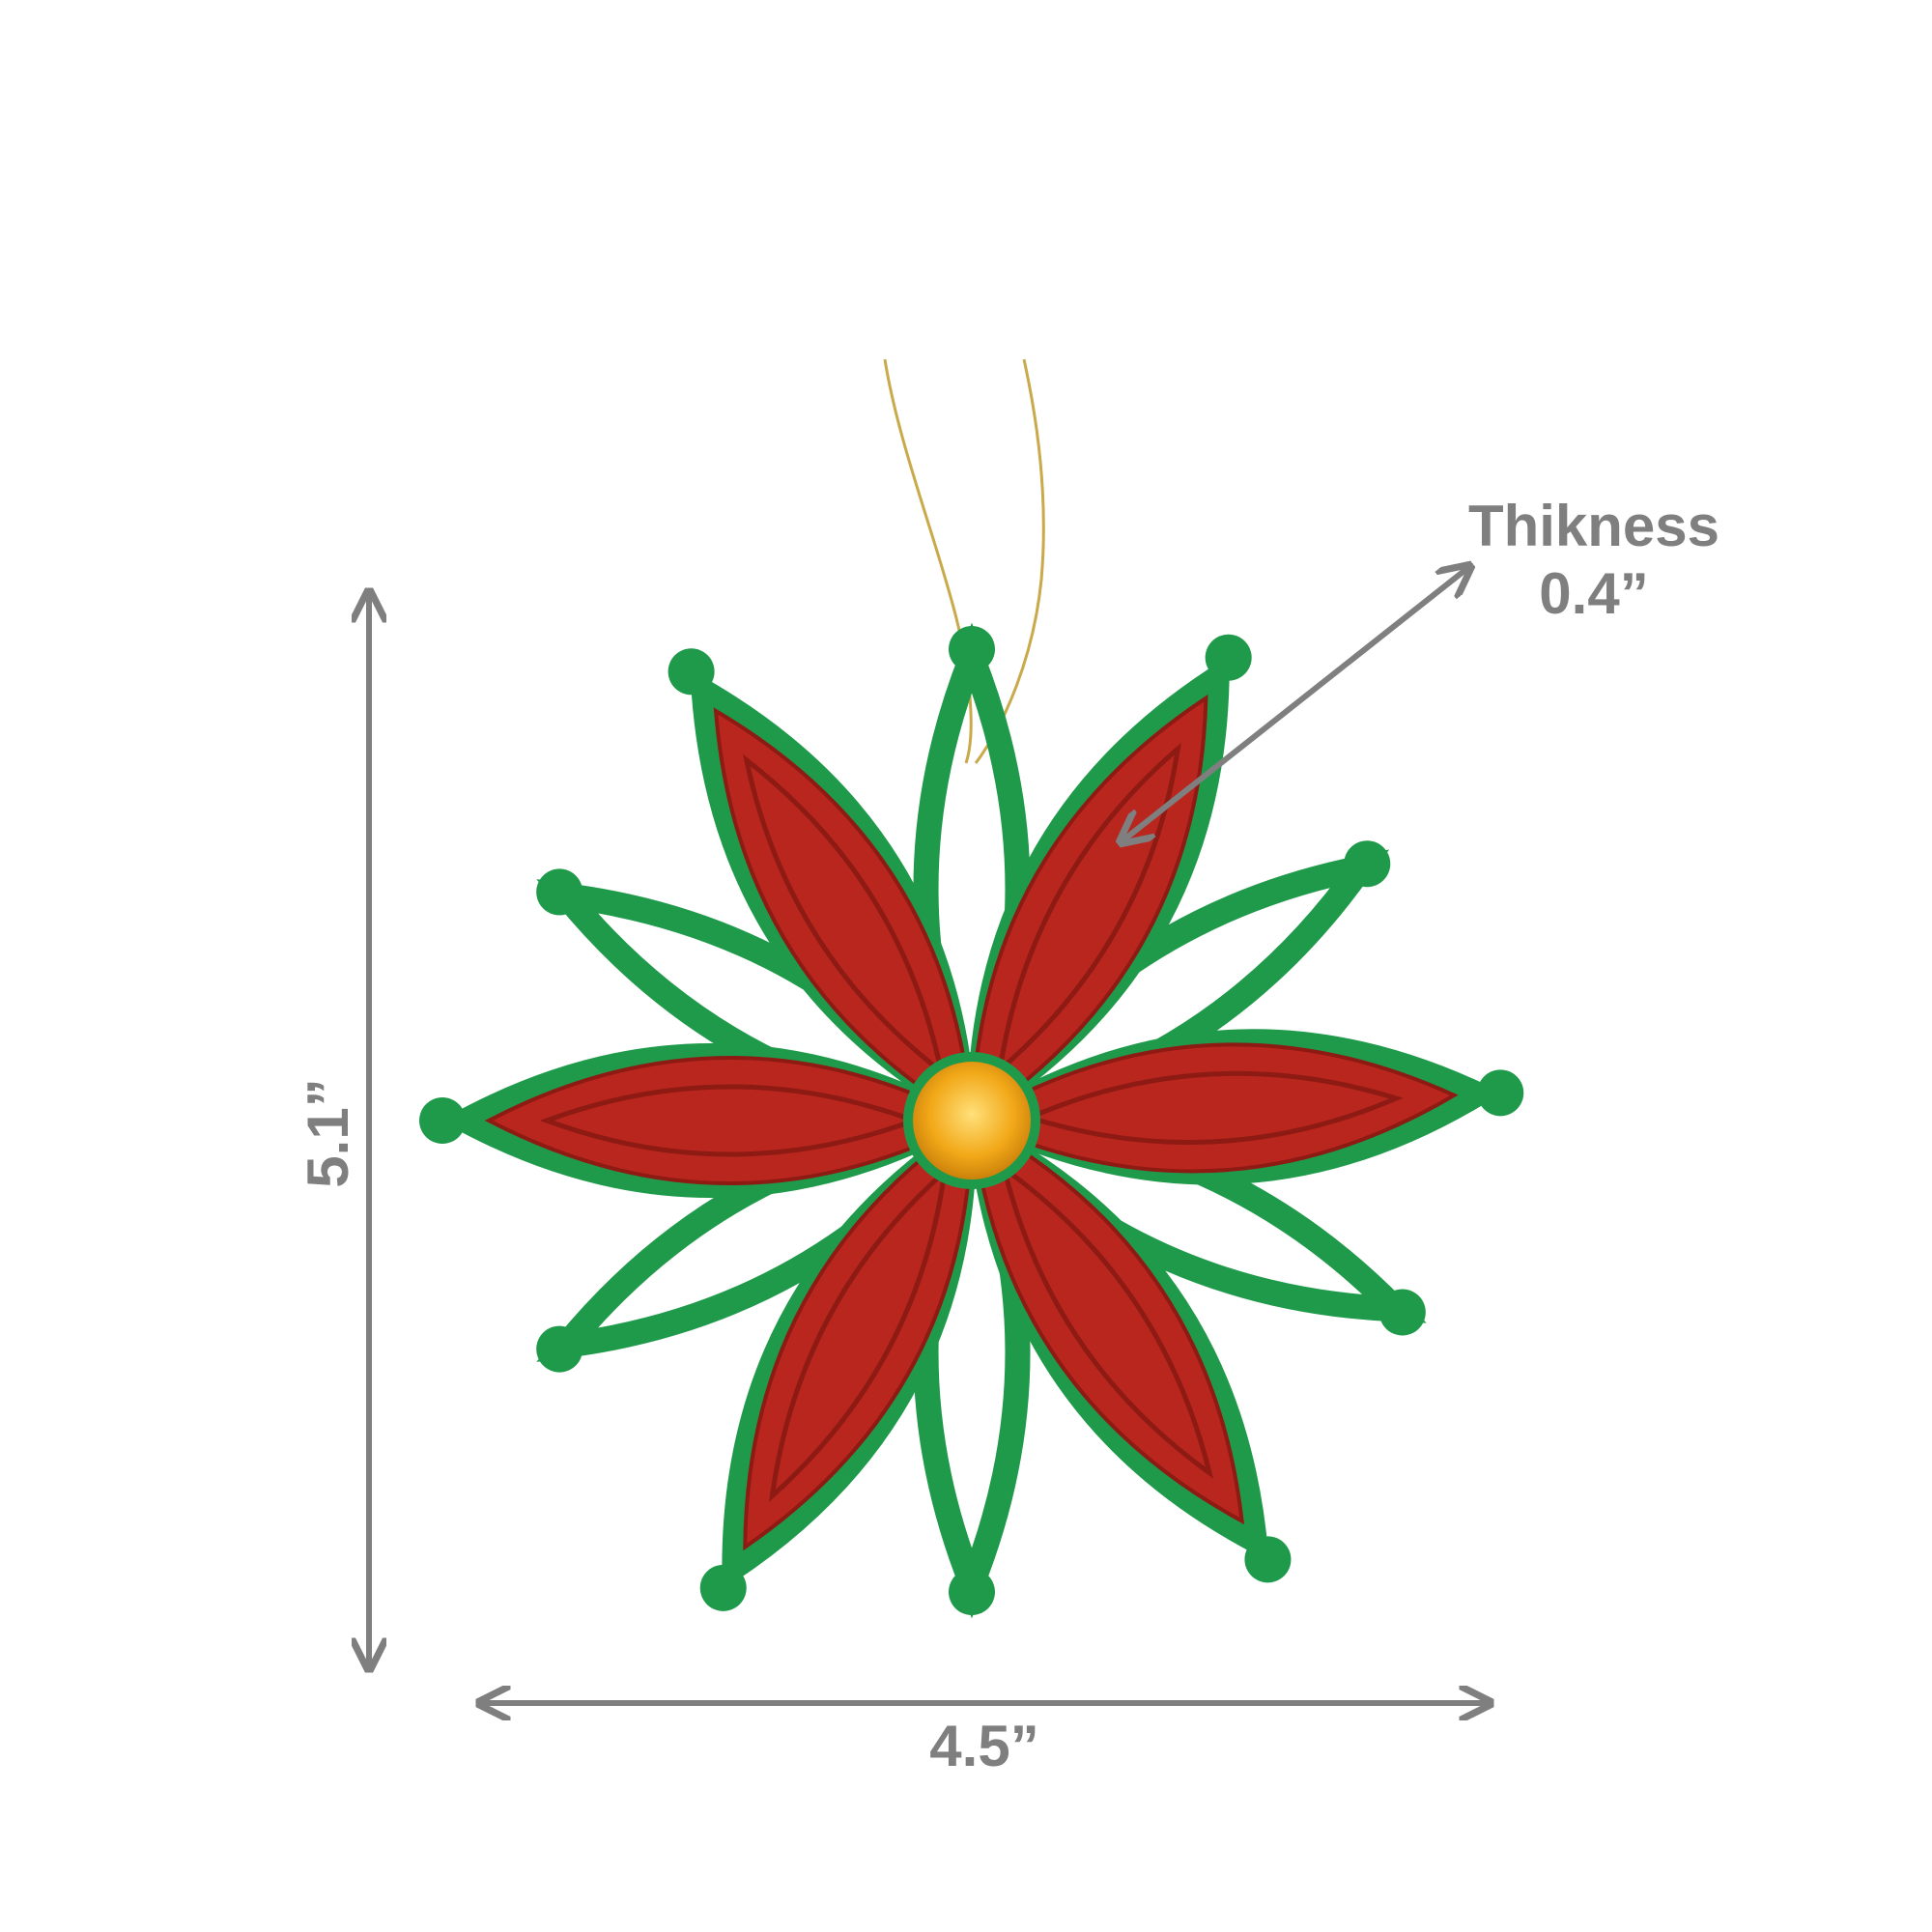 This screenshot has width=1932, height=1932. Describe the element at coordinates (984, 1746) in the screenshot. I see `width-label: 4.5”` at that location.